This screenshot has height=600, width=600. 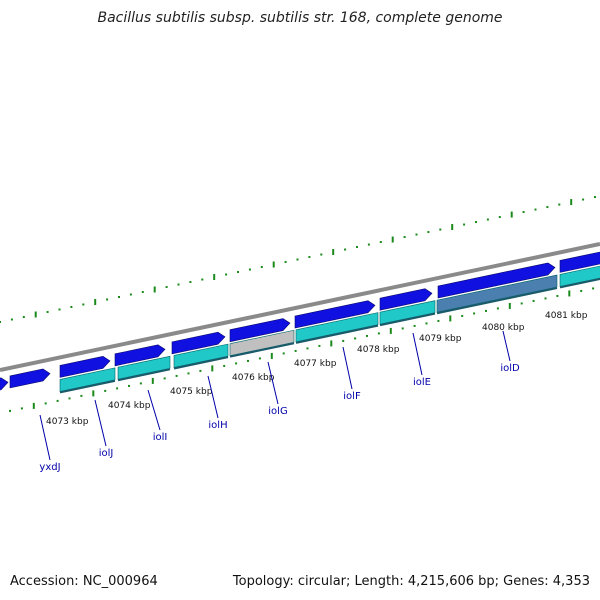 I want to click on gene-label: iolH, so click(x=217, y=425).